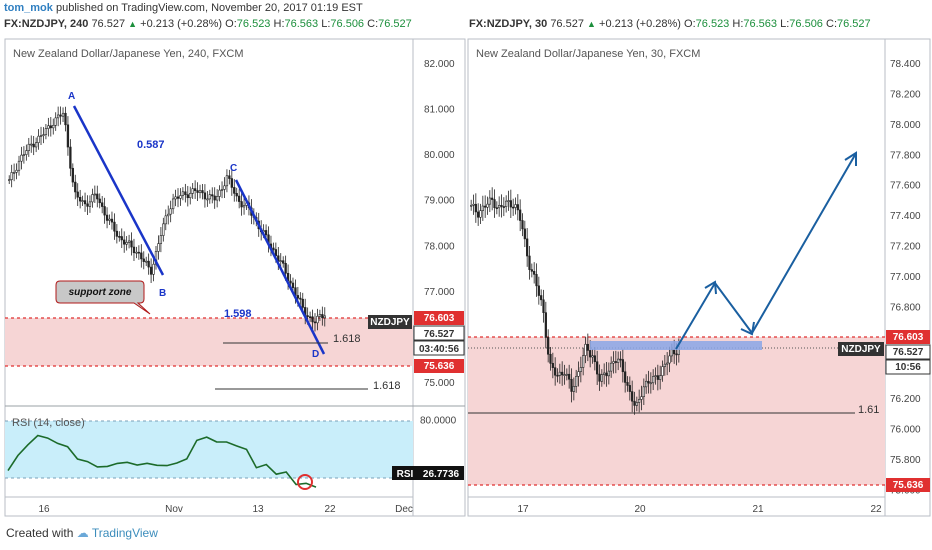 The image size is (932, 550). I want to click on rsi-badge-label-box, so click(405, 473).